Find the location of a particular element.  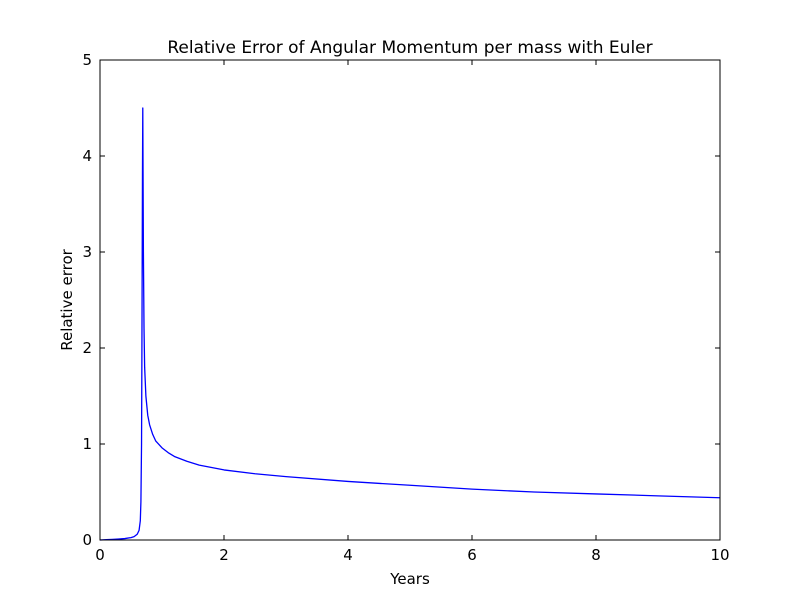

x-tick-label: 0 is located at coordinates (100, 555).